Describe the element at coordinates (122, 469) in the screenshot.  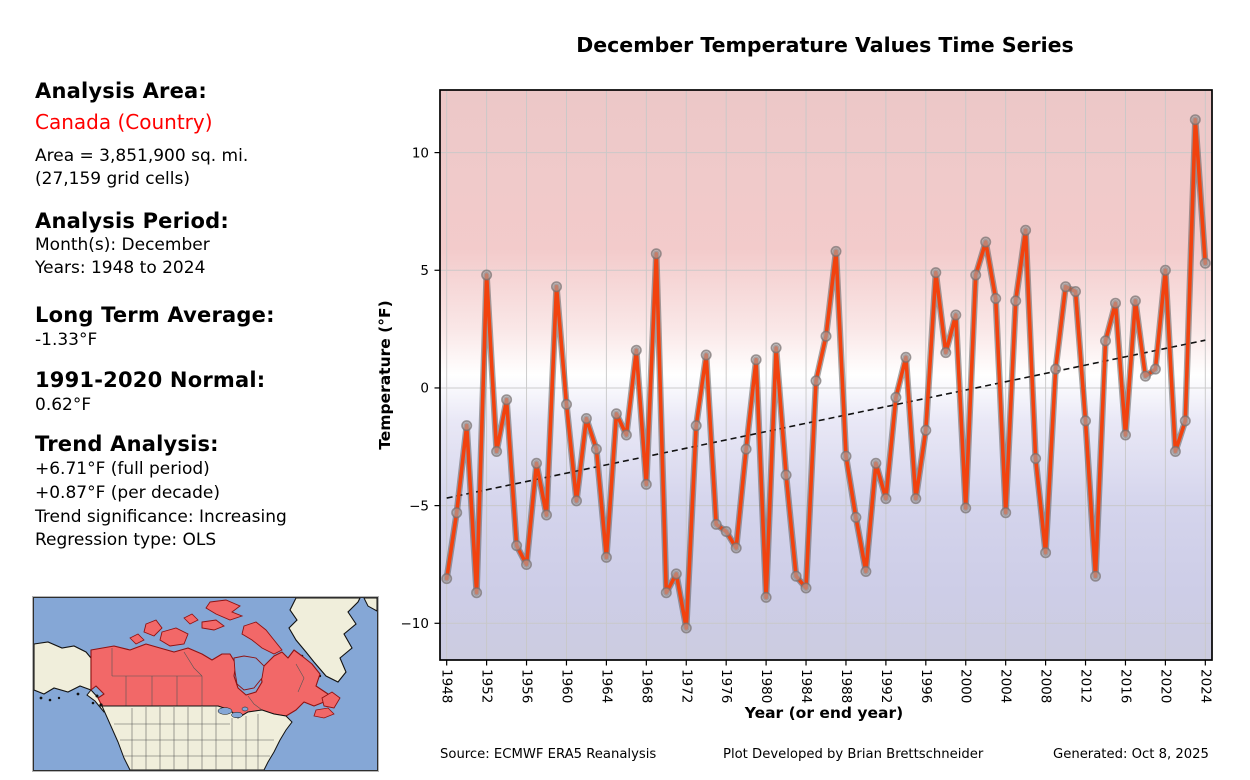
I see `trend-full-period-text: +6.71°F (full period)` at that location.